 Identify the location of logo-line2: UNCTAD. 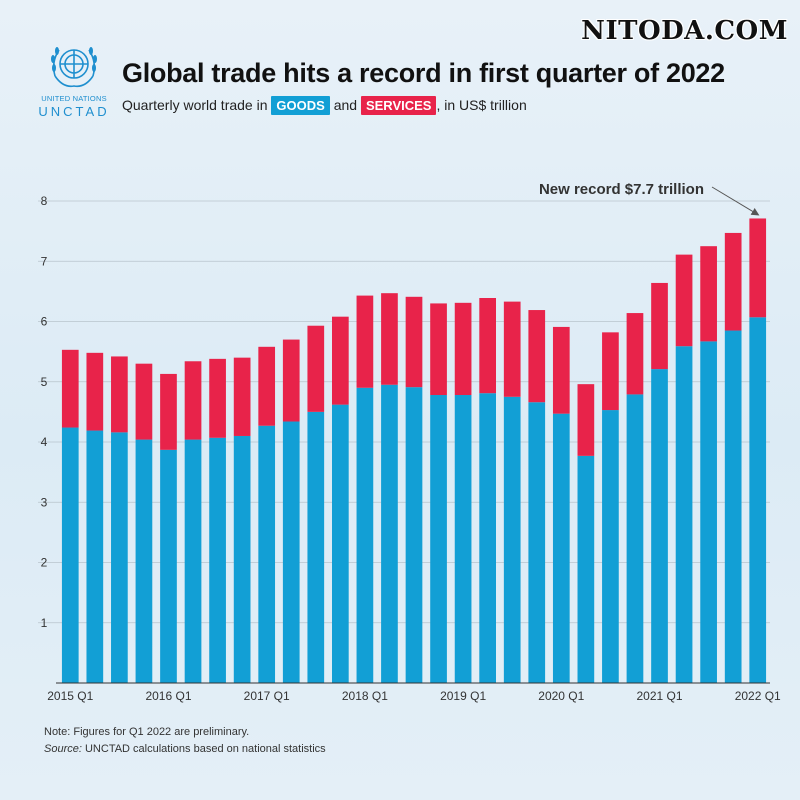
(74, 111).